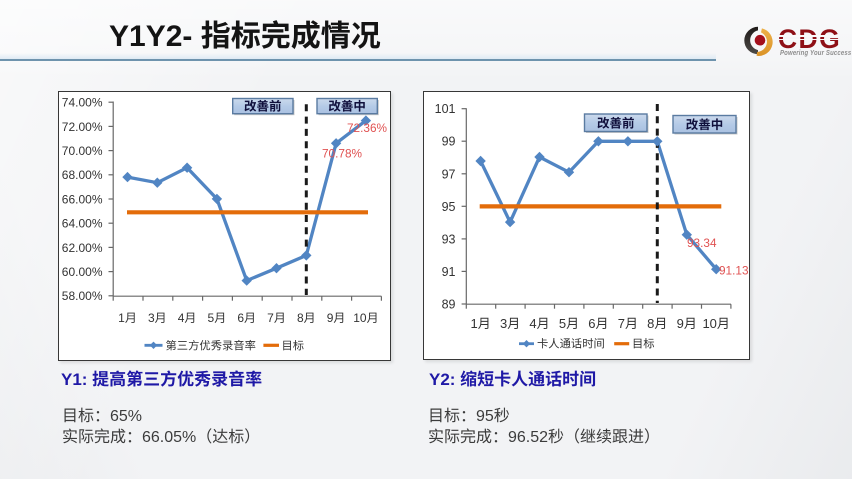  What do you see at coordinates (82, 296) in the screenshot?
I see `svg-text: 58.00%` at bounding box center [82, 296].